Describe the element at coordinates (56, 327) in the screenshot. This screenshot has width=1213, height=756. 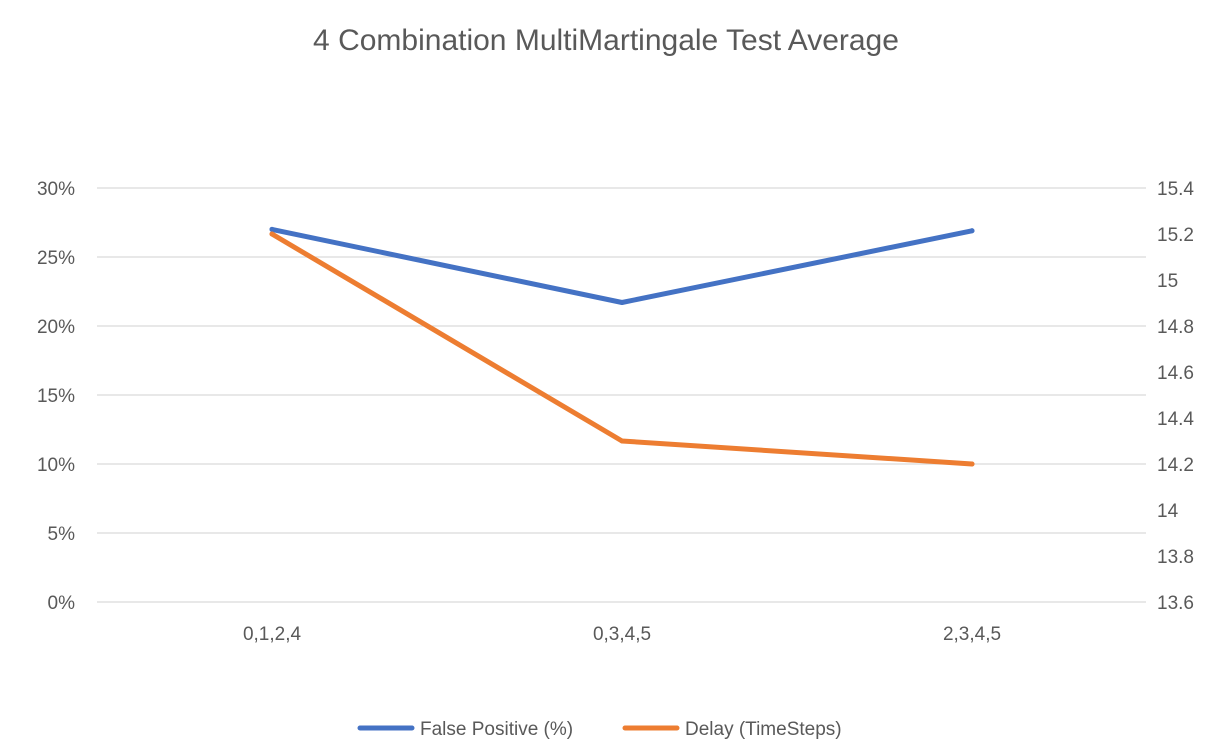
I see `left-tick-label: 20%` at that location.